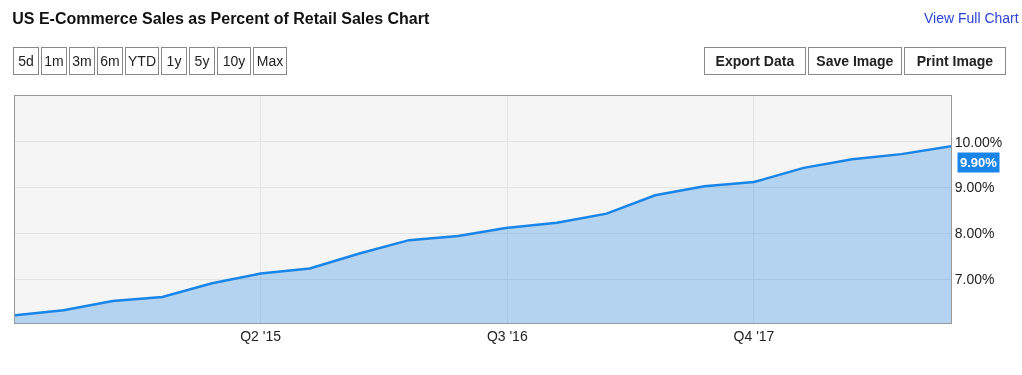  Describe the element at coordinates (974, 233) in the screenshot. I see `y-tick-label: 8.00%` at that location.